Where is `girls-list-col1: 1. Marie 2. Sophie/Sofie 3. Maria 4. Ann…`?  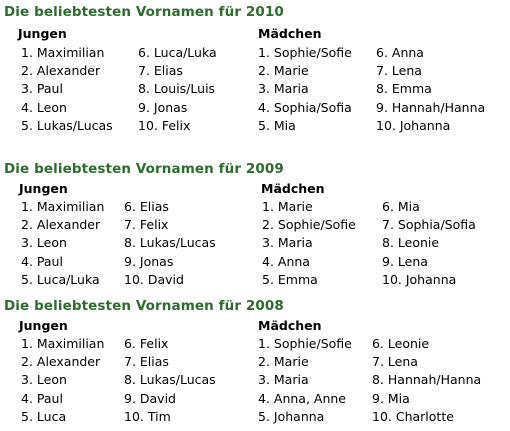 girls-list-col1: 1. Marie 2. Sophie/Sofie 3. Maria 4. Ann… is located at coordinates (309, 243).